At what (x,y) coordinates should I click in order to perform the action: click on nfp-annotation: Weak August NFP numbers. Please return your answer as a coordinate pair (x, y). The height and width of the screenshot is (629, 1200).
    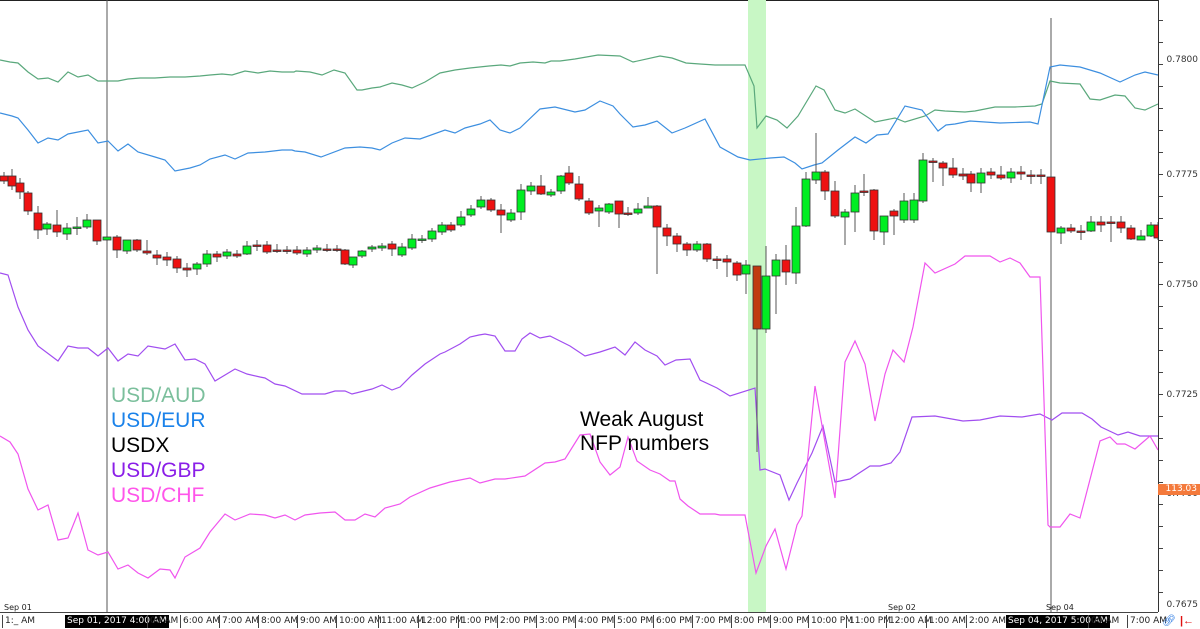
    Looking at the image, I should click on (644, 432).